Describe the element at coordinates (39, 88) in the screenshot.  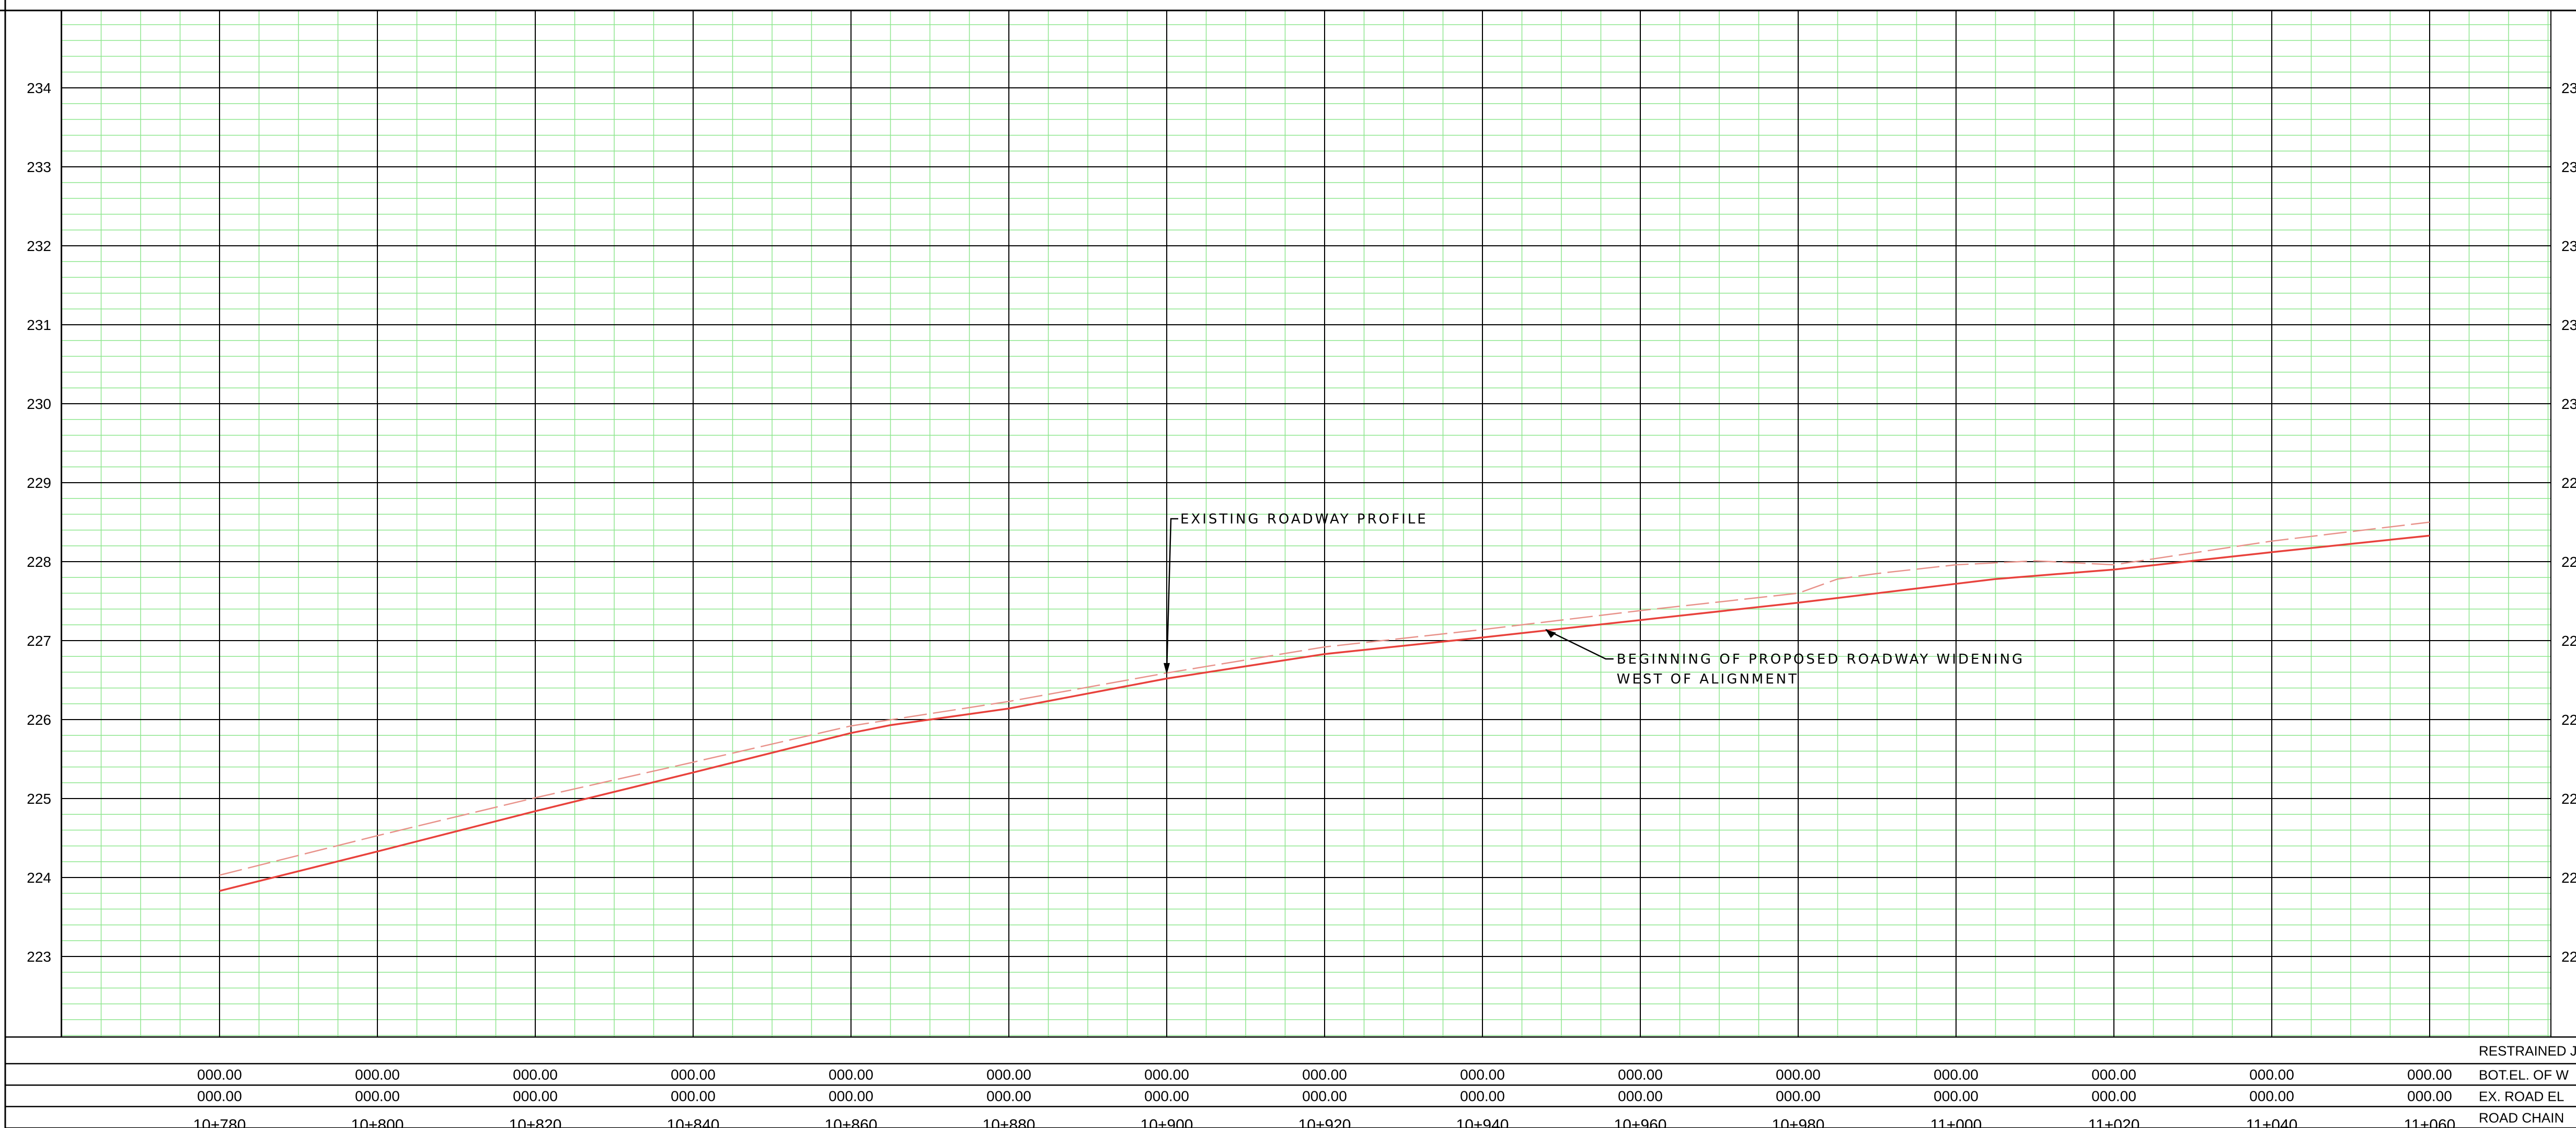
I see `elevation-tick-label: 234` at that location.